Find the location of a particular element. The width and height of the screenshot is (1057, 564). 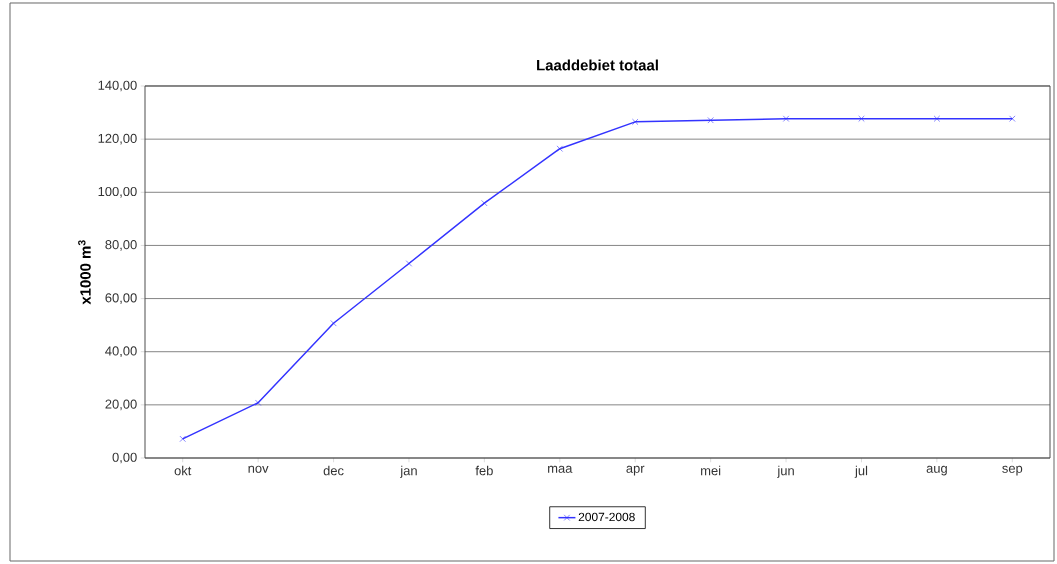

y-axis-title: x1000 m$^{3}$ is located at coordinates (84, 272).